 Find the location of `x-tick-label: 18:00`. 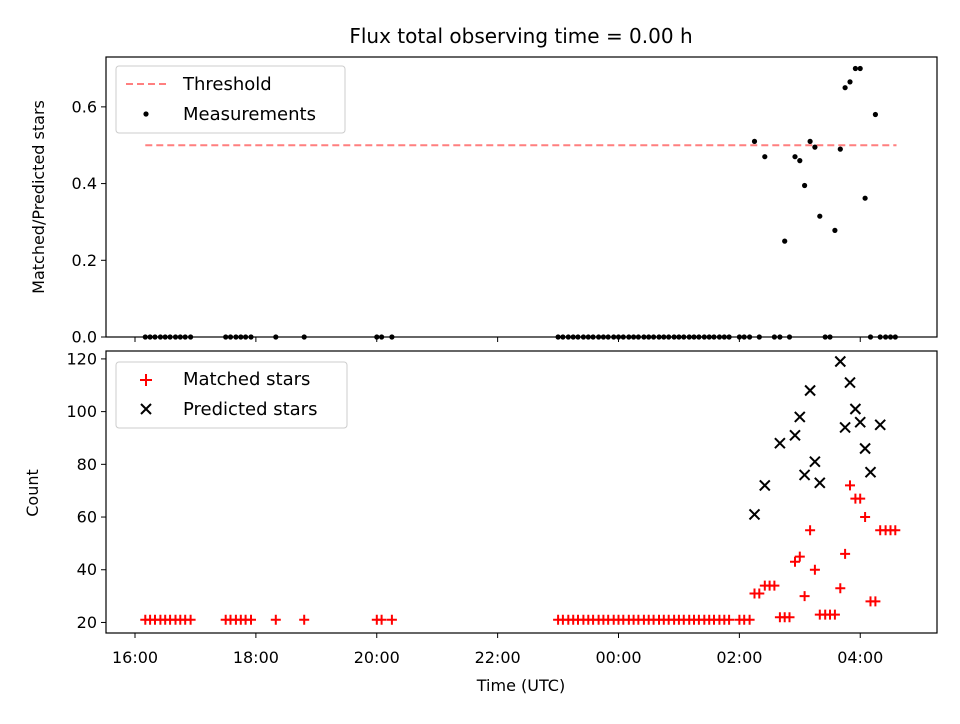

x-tick-label: 18:00 is located at coordinates (256, 657).